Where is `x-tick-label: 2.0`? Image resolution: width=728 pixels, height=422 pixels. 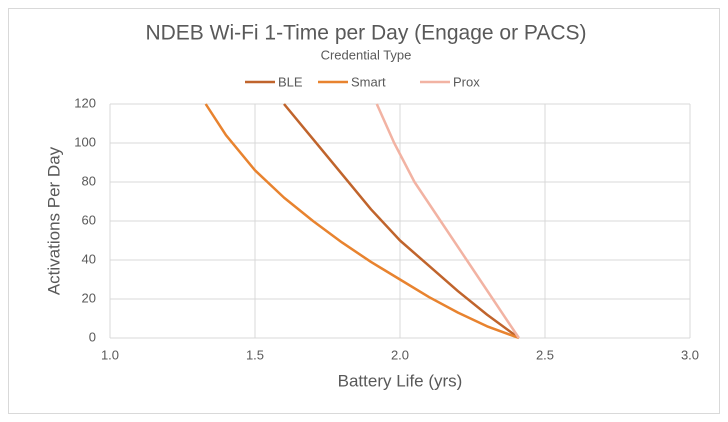
x-tick-label: 2.0 is located at coordinates (400, 354).